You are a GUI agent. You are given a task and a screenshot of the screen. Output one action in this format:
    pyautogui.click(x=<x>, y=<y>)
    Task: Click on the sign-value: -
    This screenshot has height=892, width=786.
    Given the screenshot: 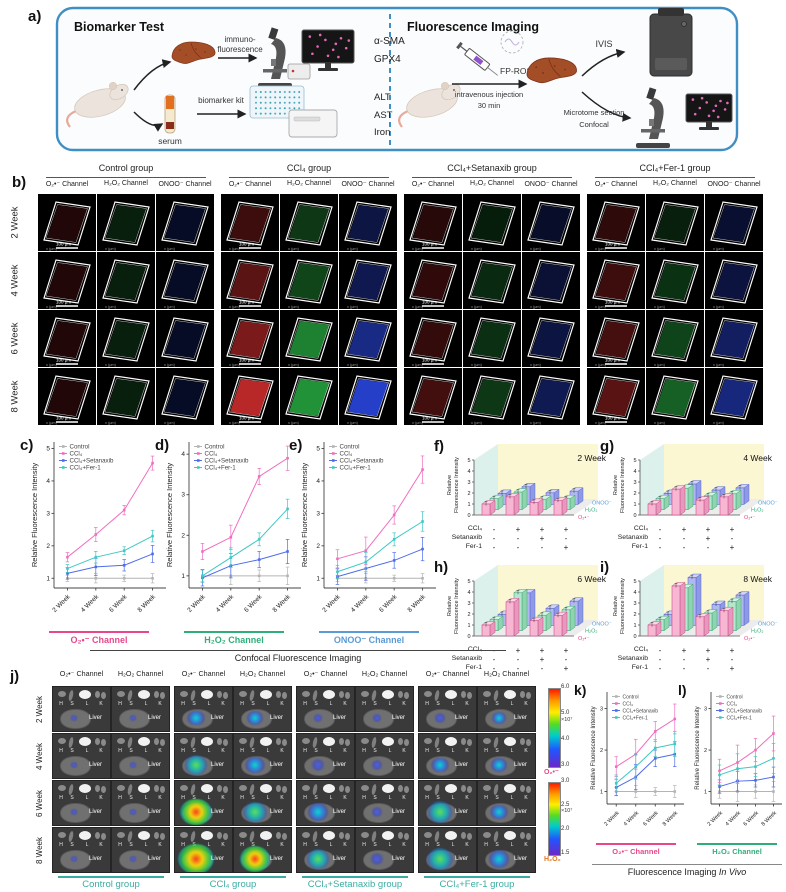 What is the action you would take?
    pyautogui.click(x=518, y=668)
    